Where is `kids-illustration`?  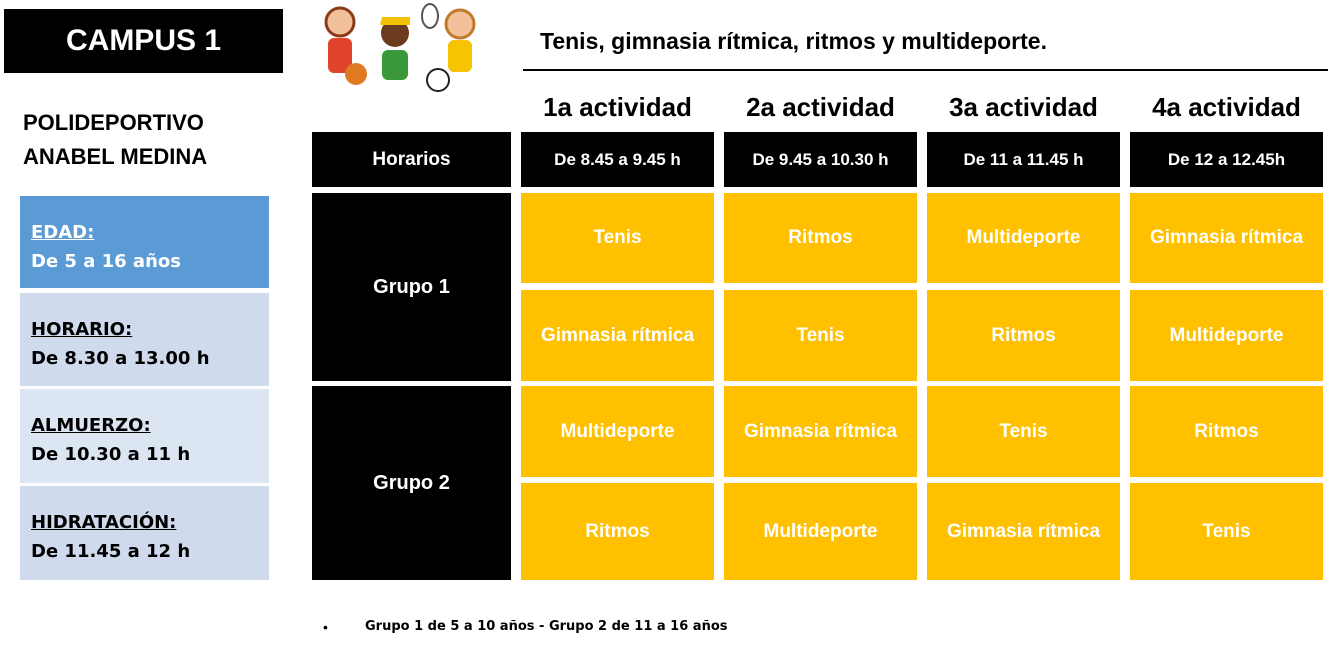 kids-illustration is located at coordinates (400, 47).